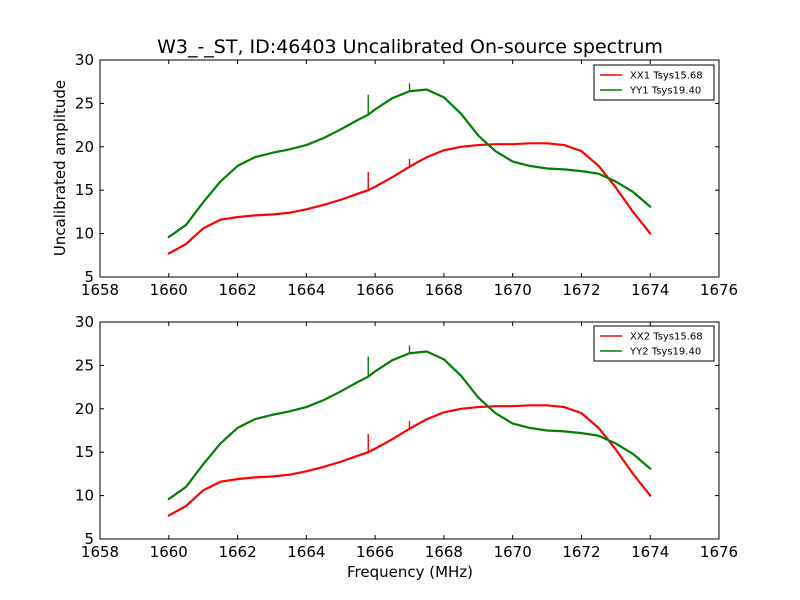  I want to click on legend: XX1 Tsys15.68 YY1 Tsys19.40, so click(654, 82).